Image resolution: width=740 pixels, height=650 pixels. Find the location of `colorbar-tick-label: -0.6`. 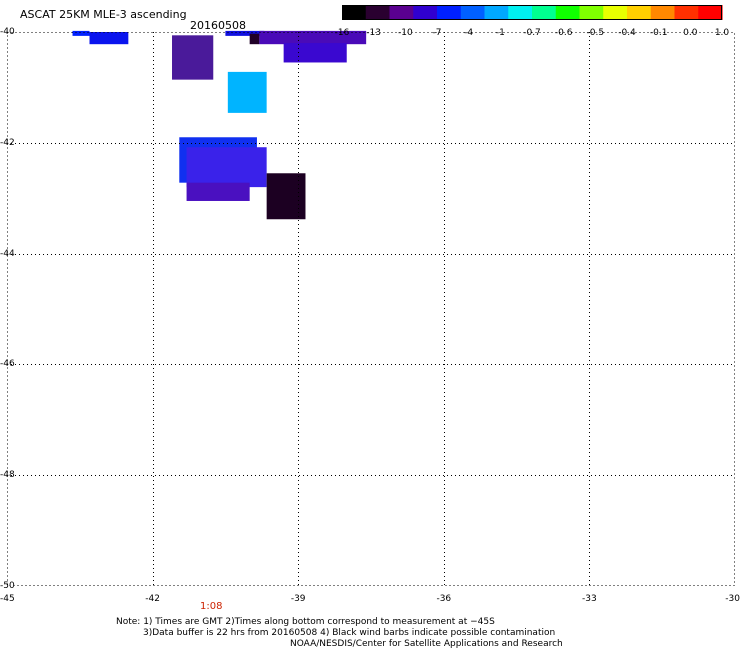

colorbar-tick-label: -0.6 is located at coordinates (563, 33).